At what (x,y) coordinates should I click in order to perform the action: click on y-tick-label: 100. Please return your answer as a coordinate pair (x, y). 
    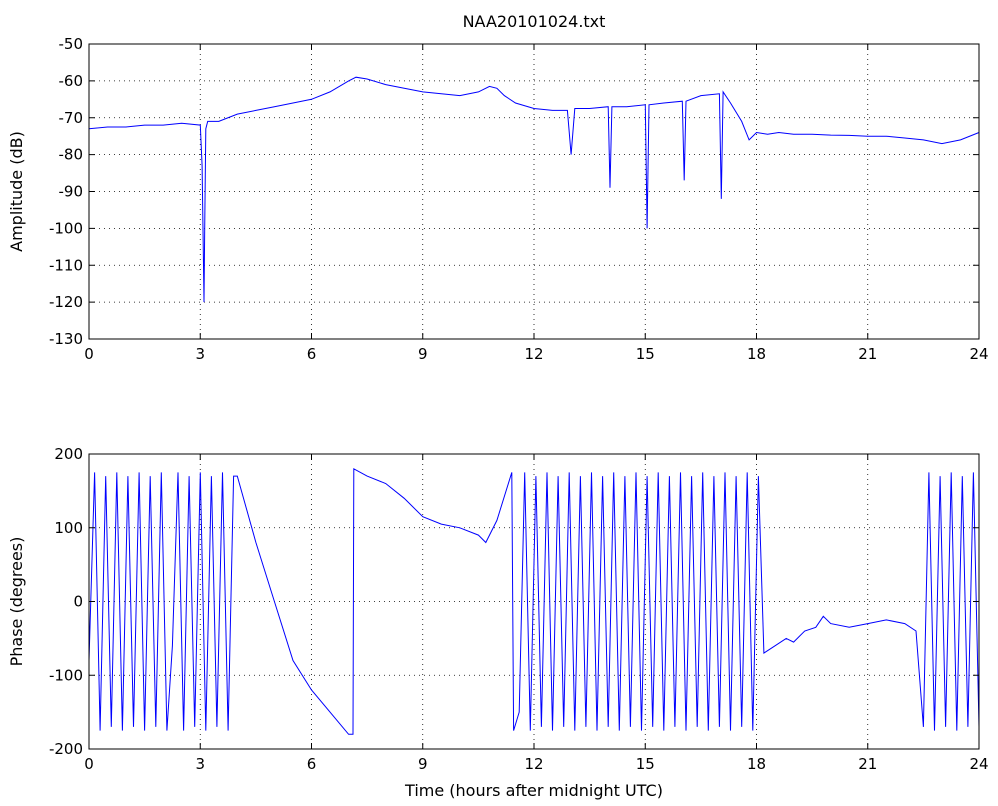
    Looking at the image, I should click on (68, 528).